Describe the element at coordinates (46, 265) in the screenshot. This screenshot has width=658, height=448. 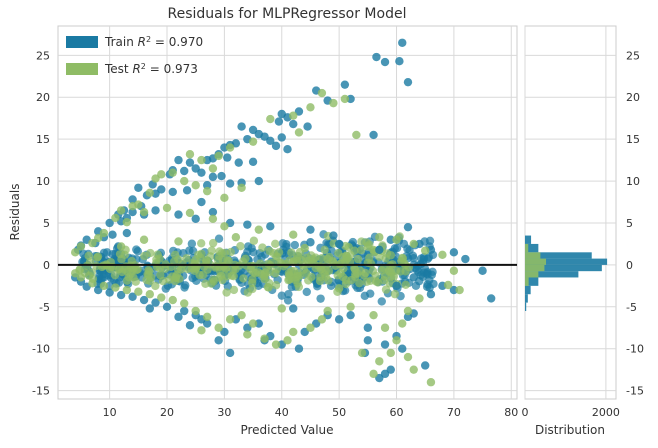
I see `y-tick-label: 0` at that location.